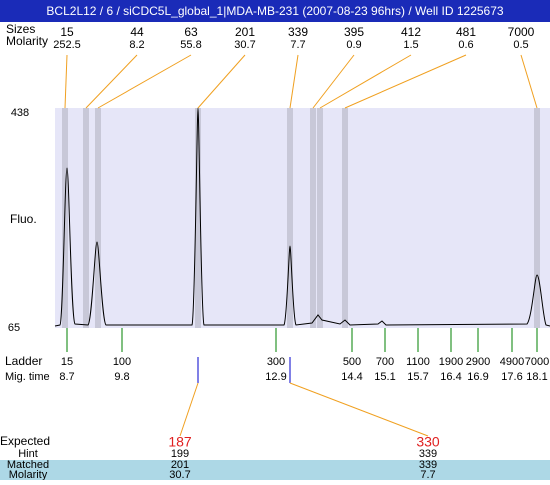 The height and width of the screenshot is (485, 550). What do you see at coordinates (245, 32) in the screenshot?
I see `peak-size: 201` at bounding box center [245, 32].